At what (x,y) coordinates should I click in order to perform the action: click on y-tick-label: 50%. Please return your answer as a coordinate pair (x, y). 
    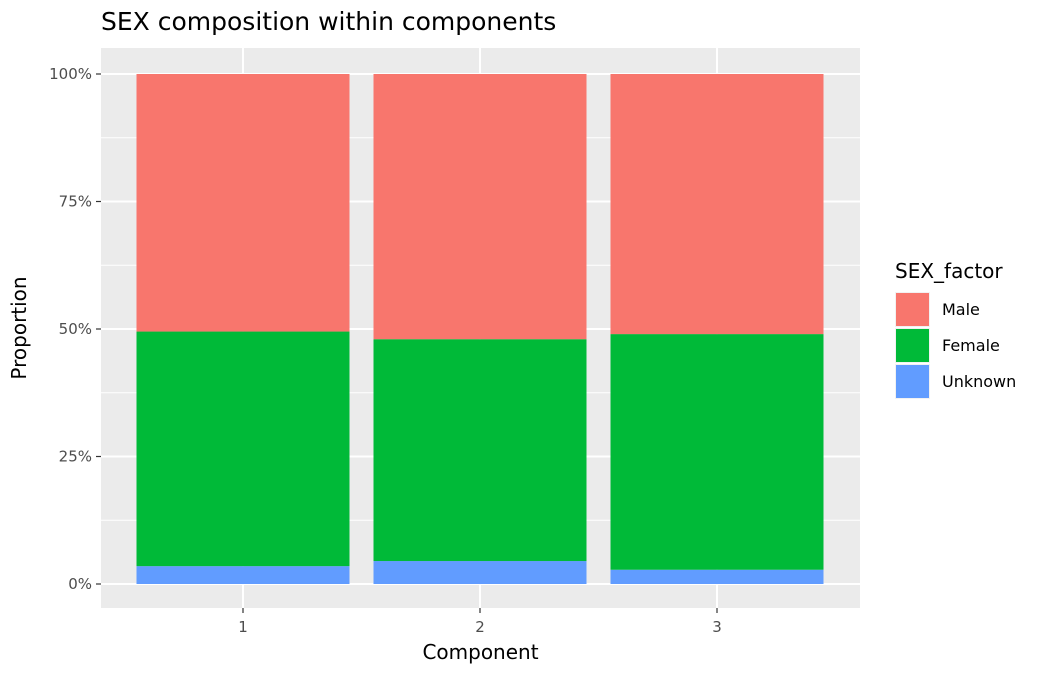
    Looking at the image, I should click on (75, 329).